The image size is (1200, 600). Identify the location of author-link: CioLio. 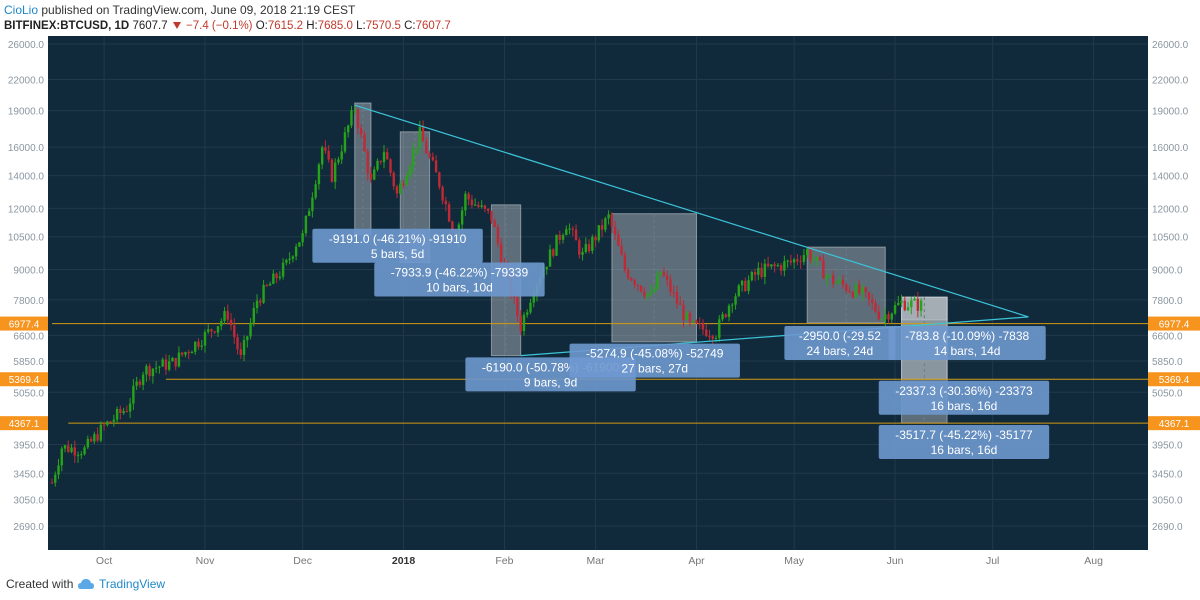
(21, 10).